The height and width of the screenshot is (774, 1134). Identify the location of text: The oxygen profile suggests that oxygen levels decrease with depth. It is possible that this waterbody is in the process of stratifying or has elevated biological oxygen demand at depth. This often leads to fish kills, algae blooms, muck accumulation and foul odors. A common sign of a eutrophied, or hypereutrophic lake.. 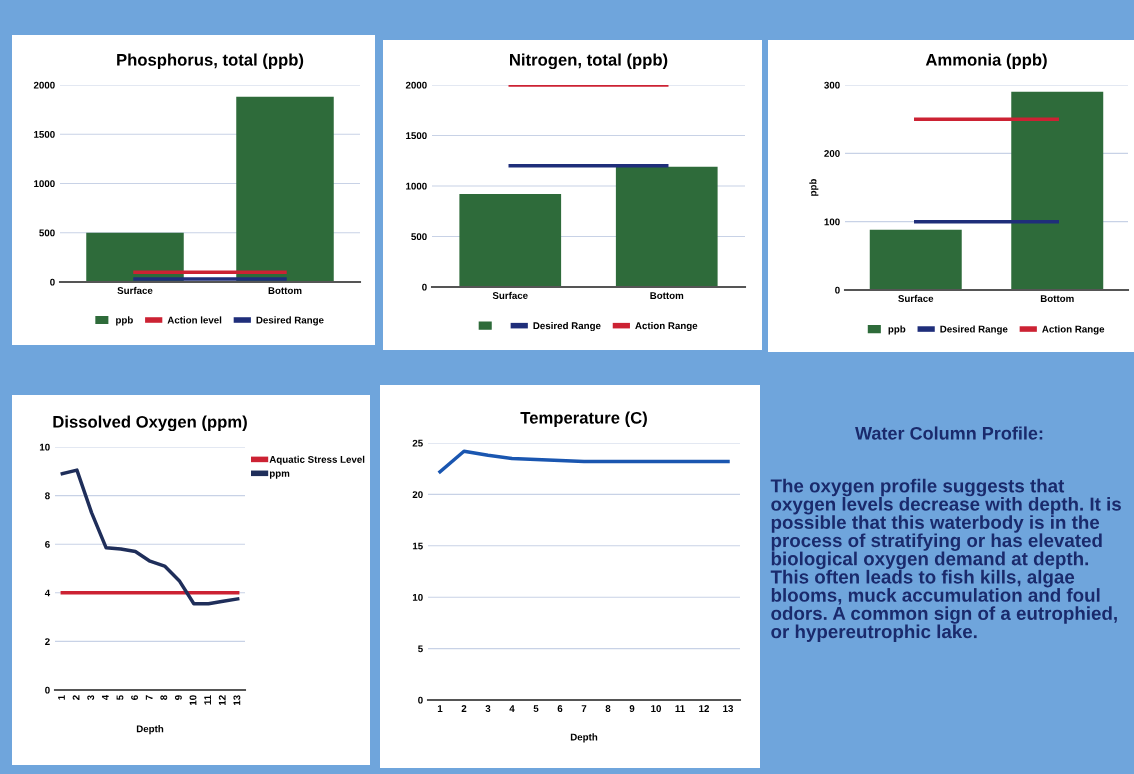
(945, 560).